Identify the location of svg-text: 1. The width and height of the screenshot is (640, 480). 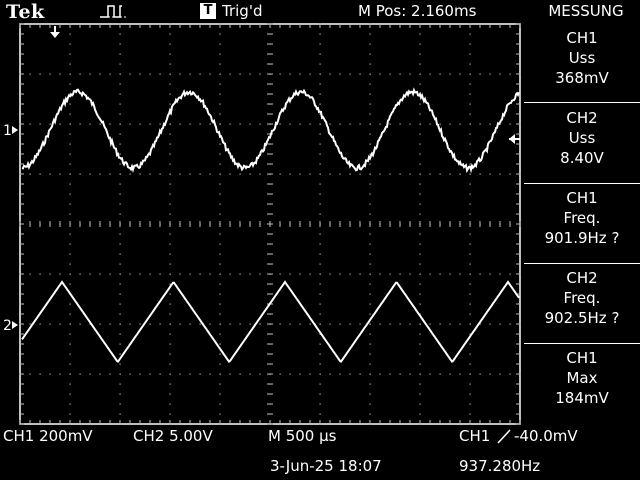
(7, 131).